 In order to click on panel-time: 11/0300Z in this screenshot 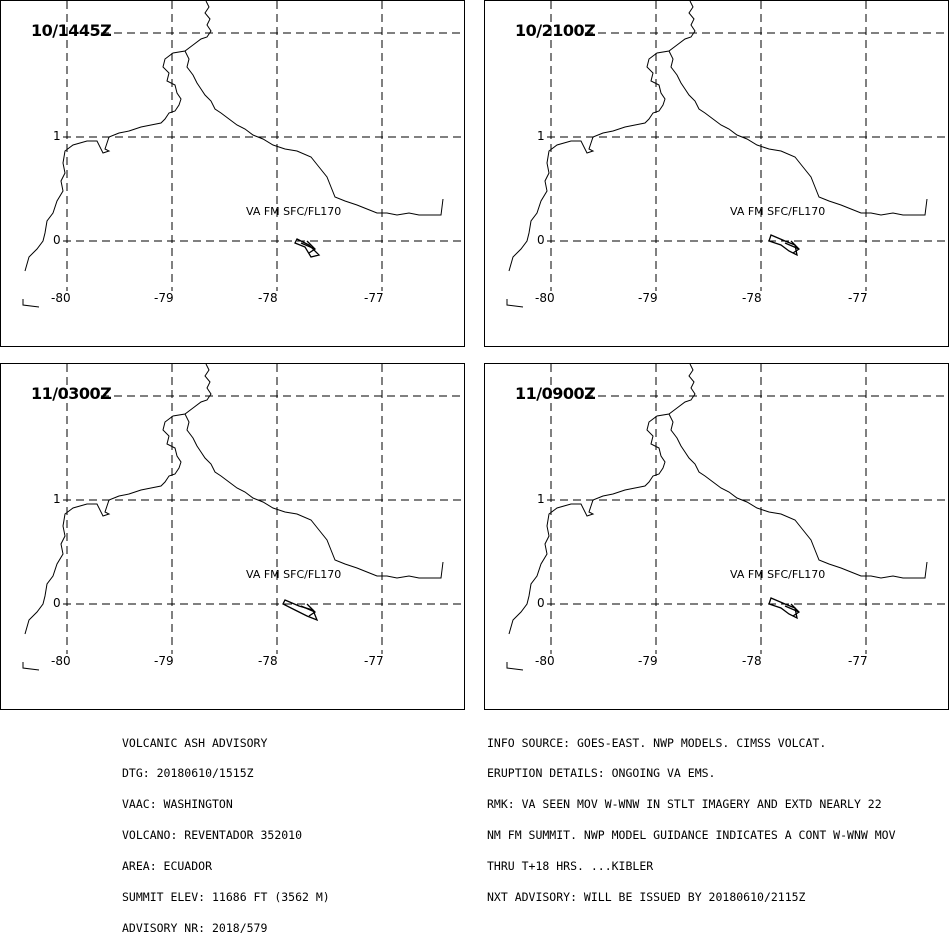, I will do `click(71, 393)`.